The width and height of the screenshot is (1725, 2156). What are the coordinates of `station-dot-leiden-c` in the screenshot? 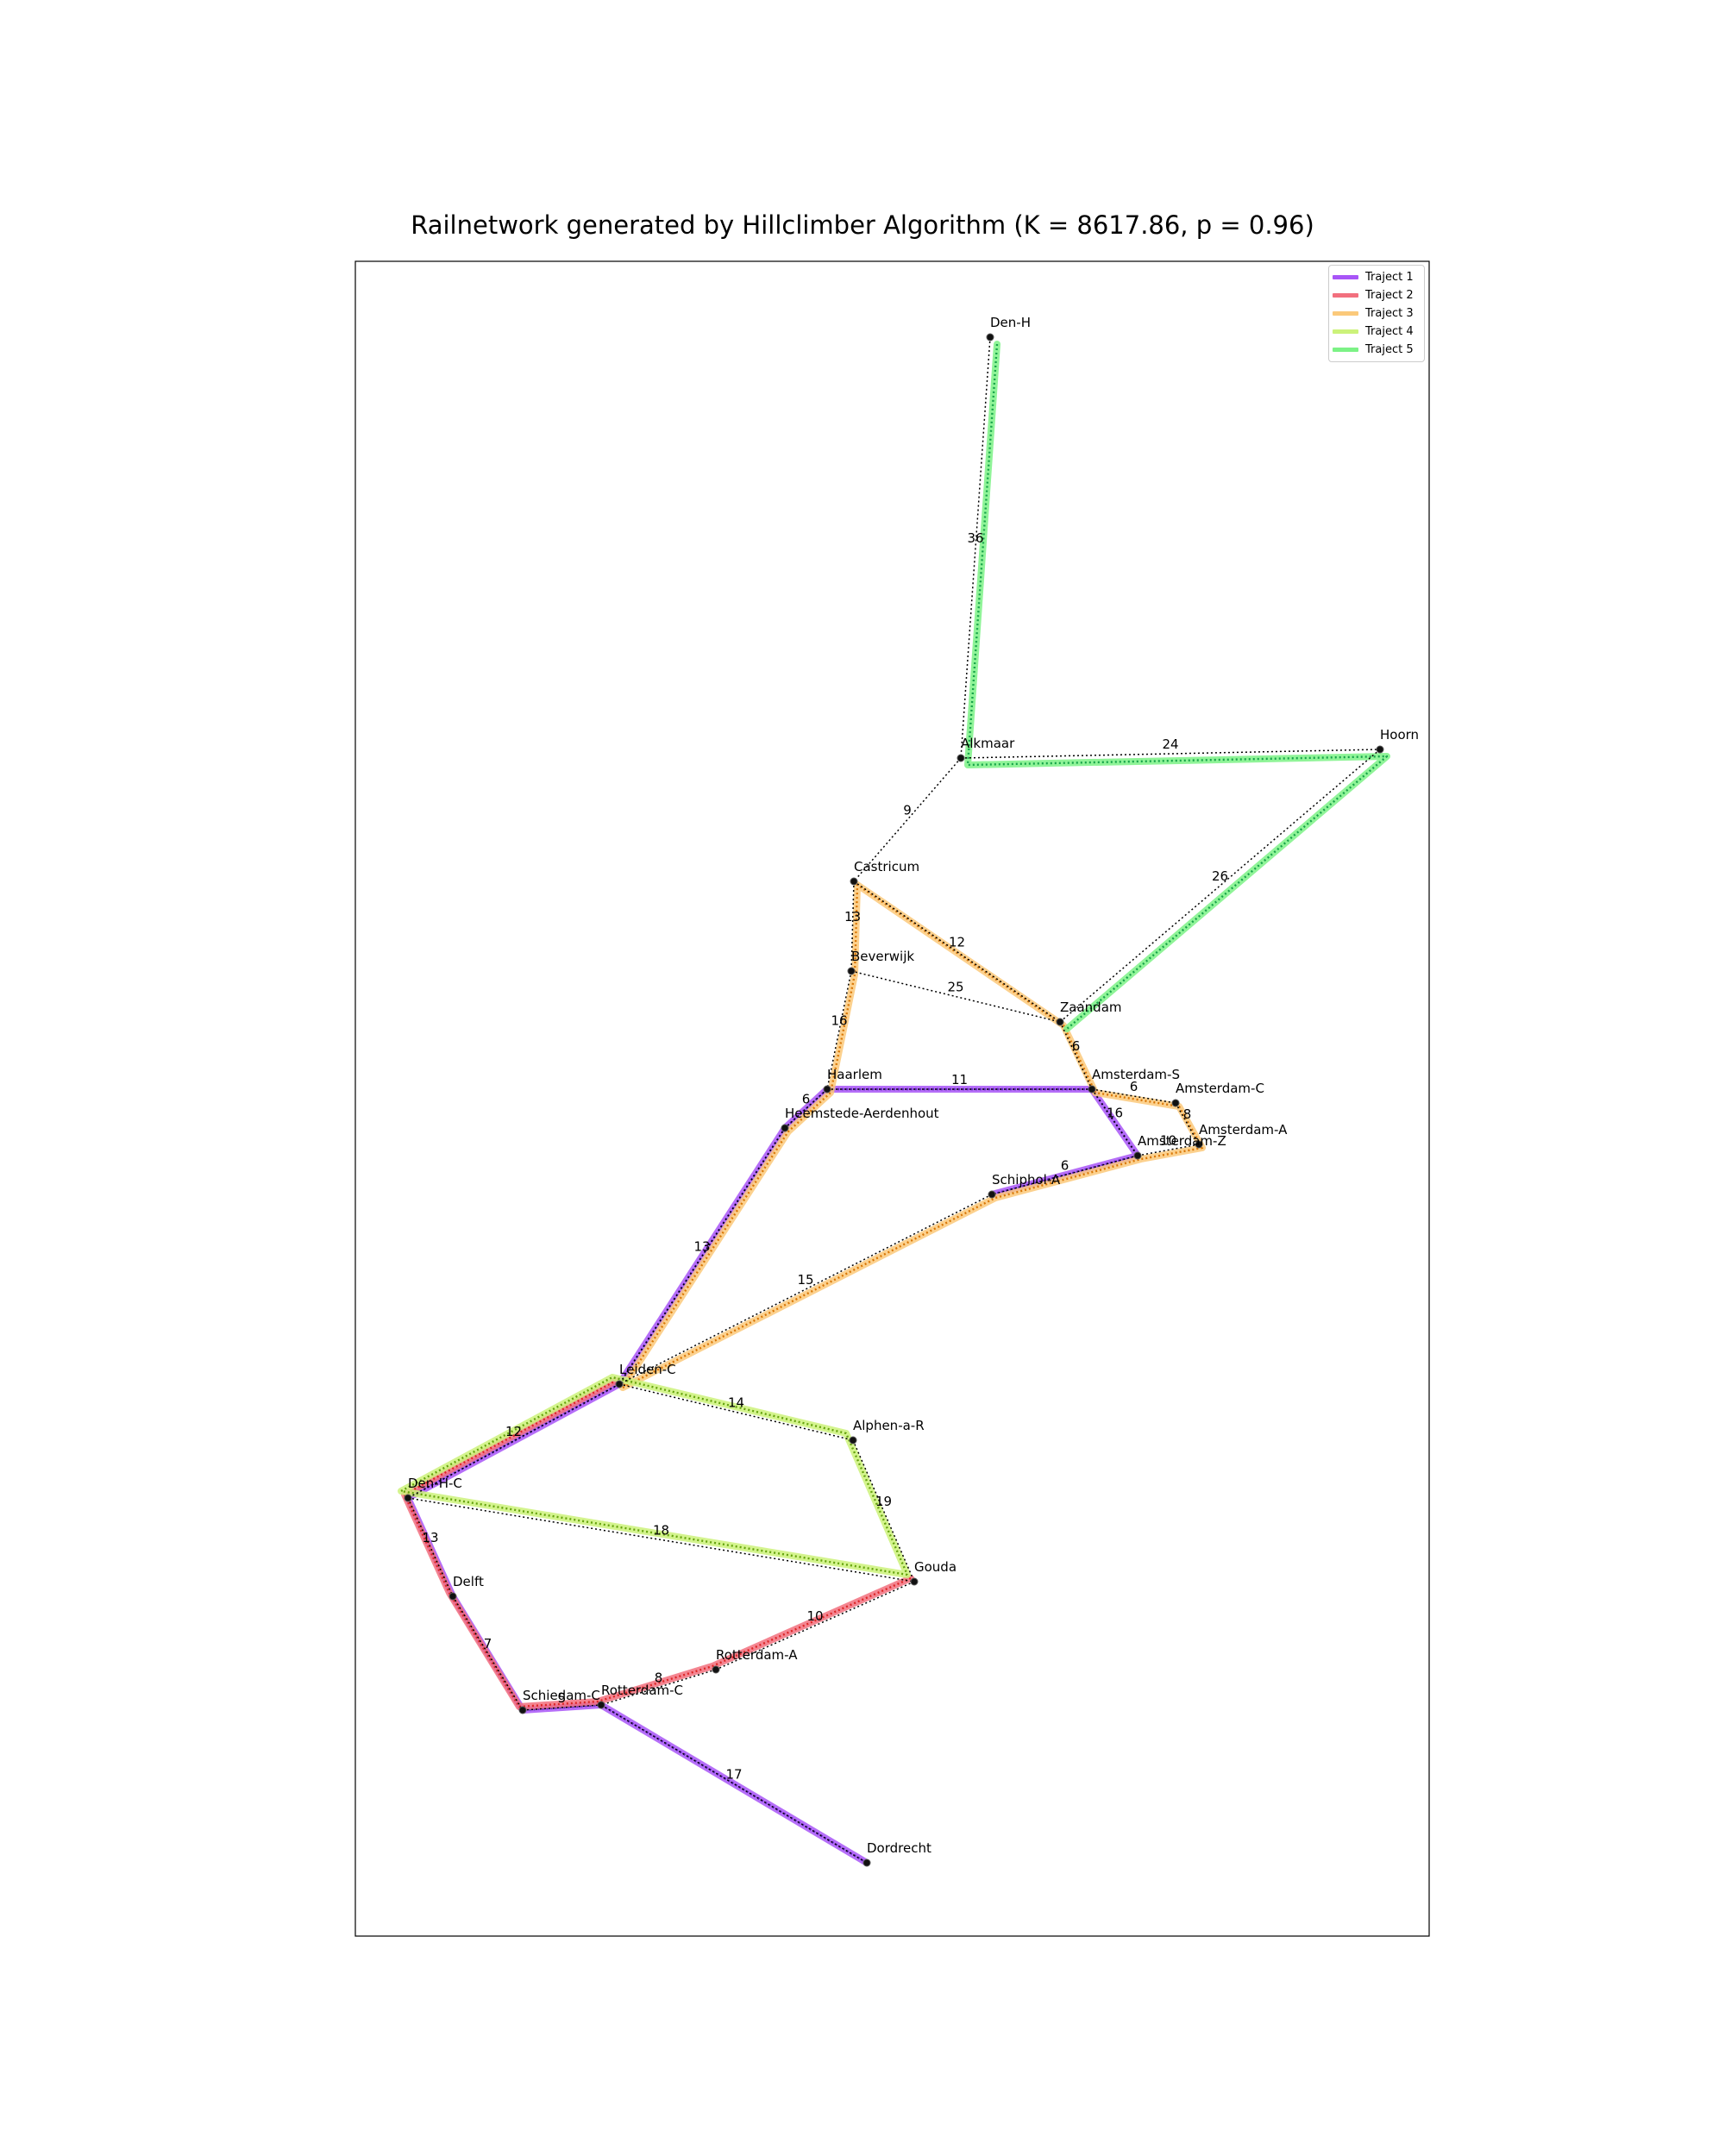 It's located at (619, 1384).